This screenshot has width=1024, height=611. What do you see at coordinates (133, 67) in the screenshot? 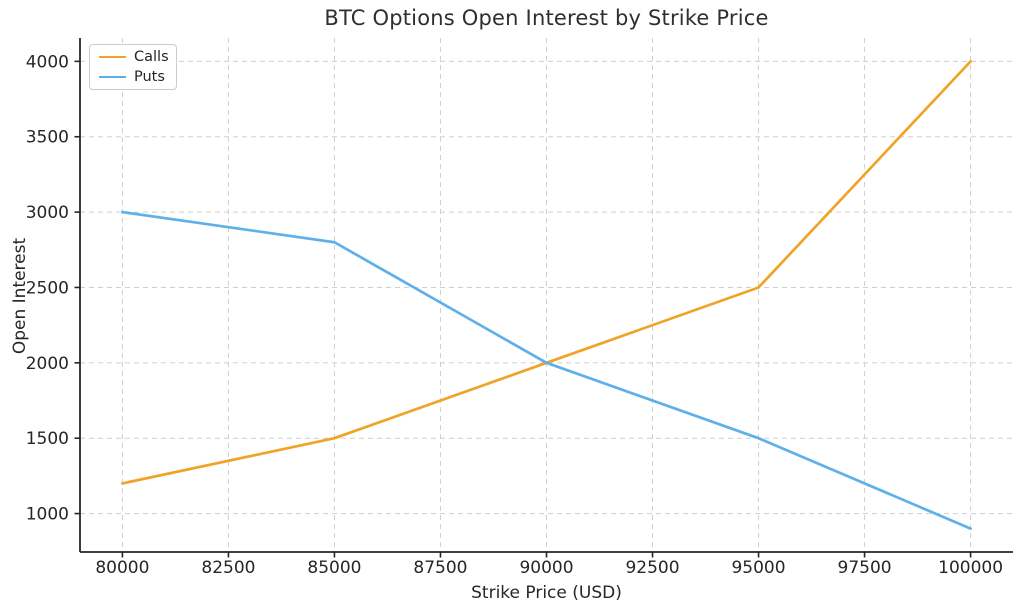
I see `legend: Calls Puts` at bounding box center [133, 67].